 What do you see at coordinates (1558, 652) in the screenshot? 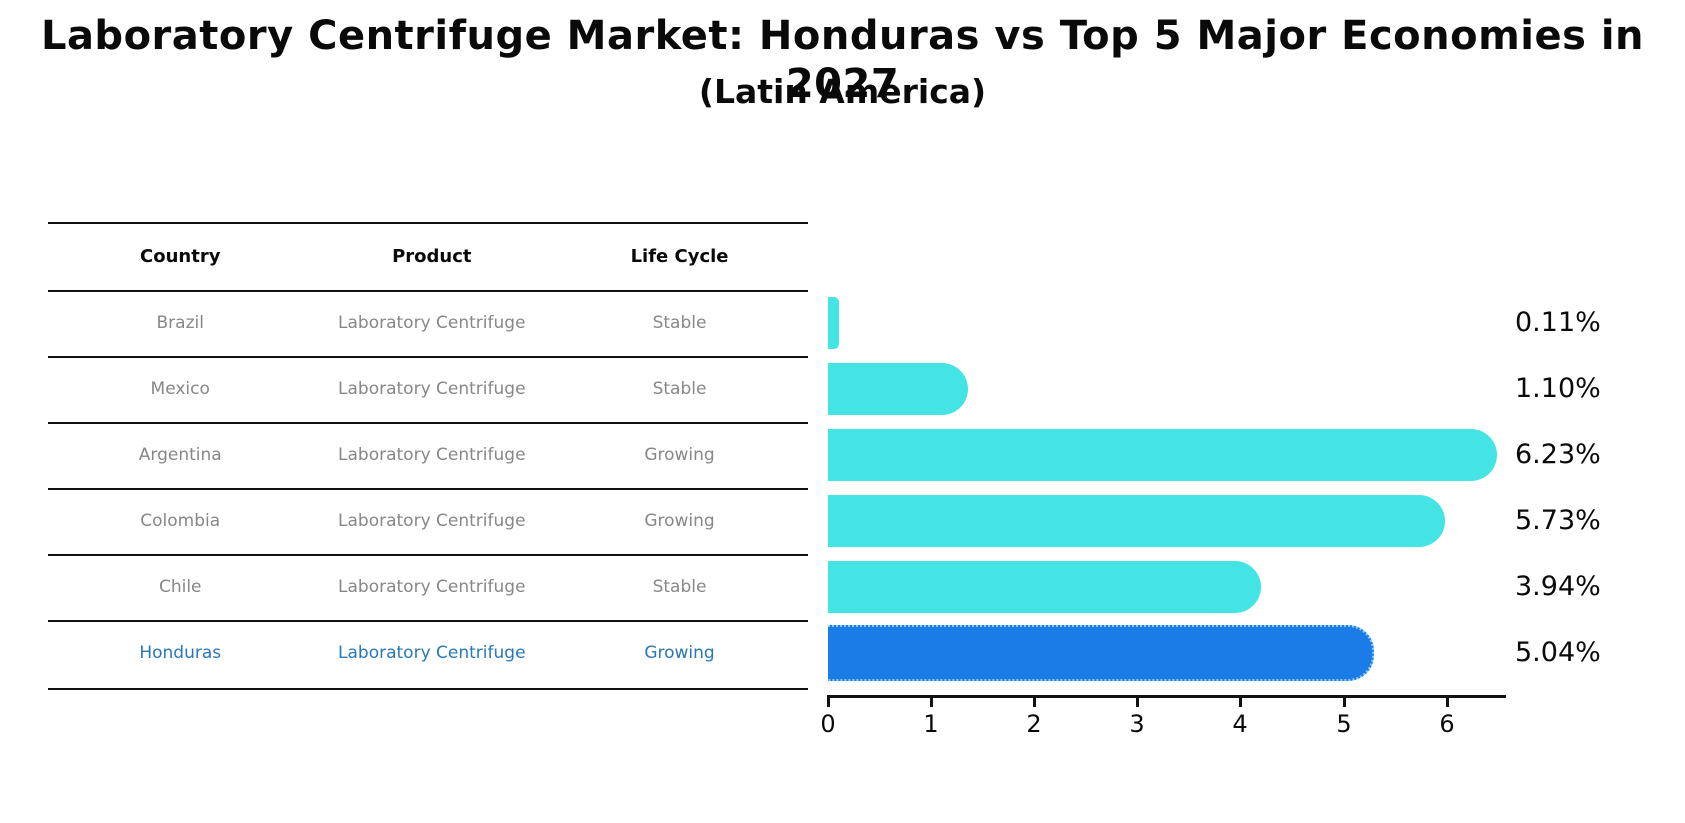
I see `value-label: 5.04%` at bounding box center [1558, 652].